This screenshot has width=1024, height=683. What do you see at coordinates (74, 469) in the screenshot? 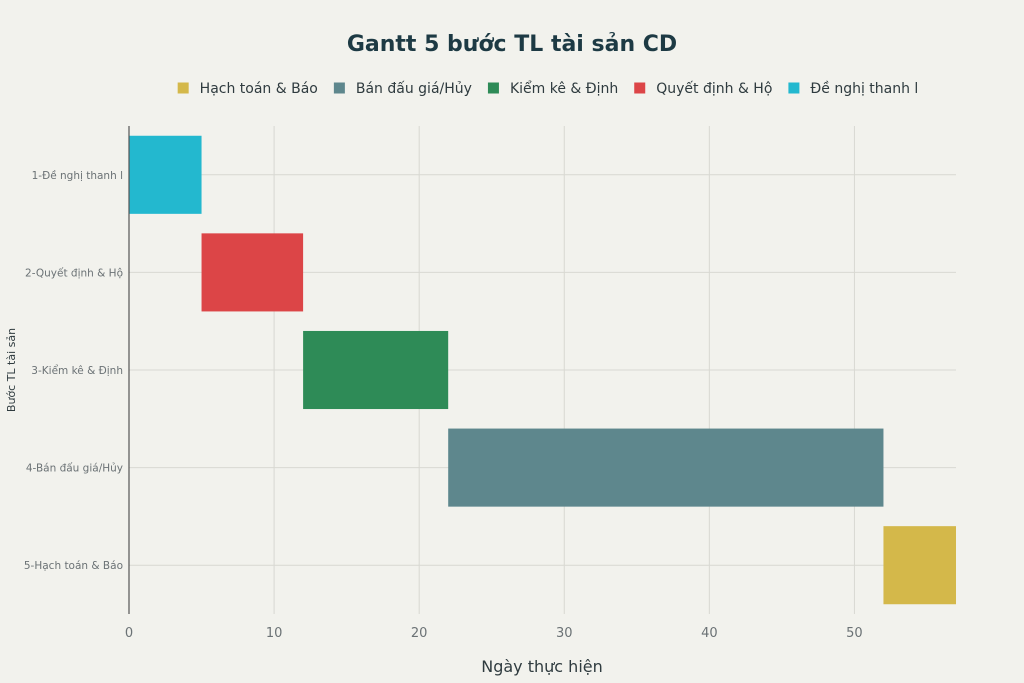
I see `y-tick-label: 4-Bán đấu giá/Hủy` at bounding box center [74, 469].